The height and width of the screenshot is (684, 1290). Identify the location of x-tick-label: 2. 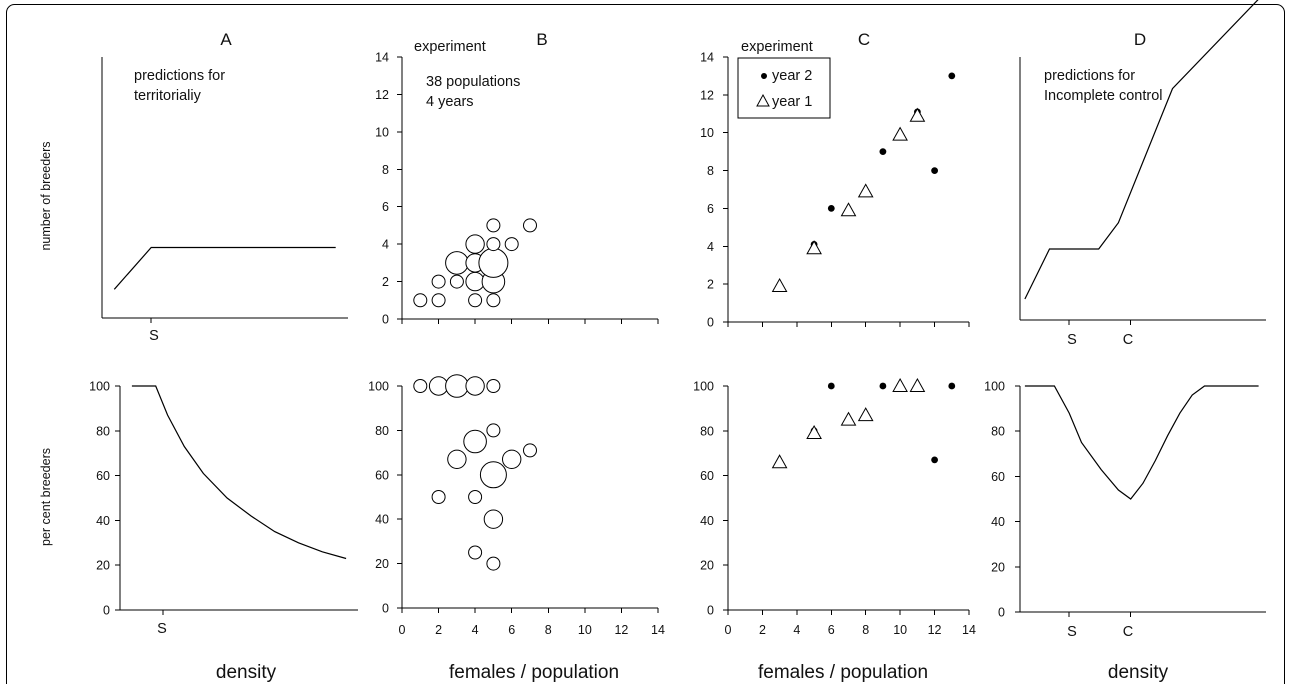
(438, 630).